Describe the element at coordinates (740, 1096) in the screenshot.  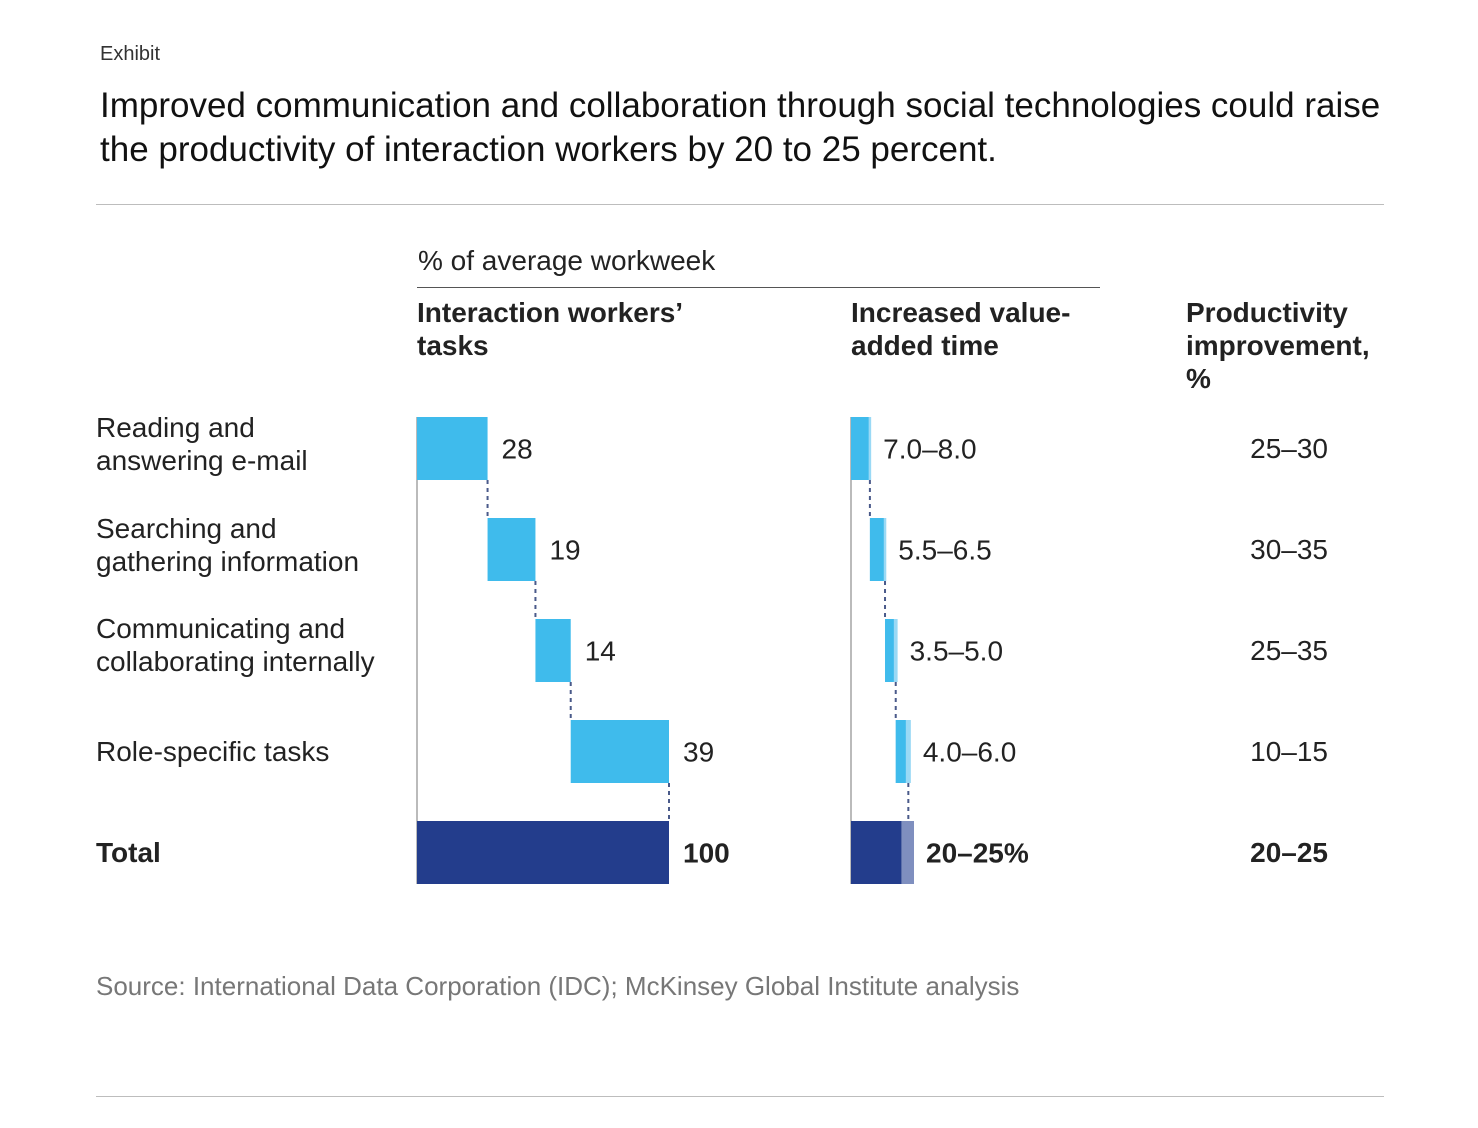
I see `bottom-divider` at that location.